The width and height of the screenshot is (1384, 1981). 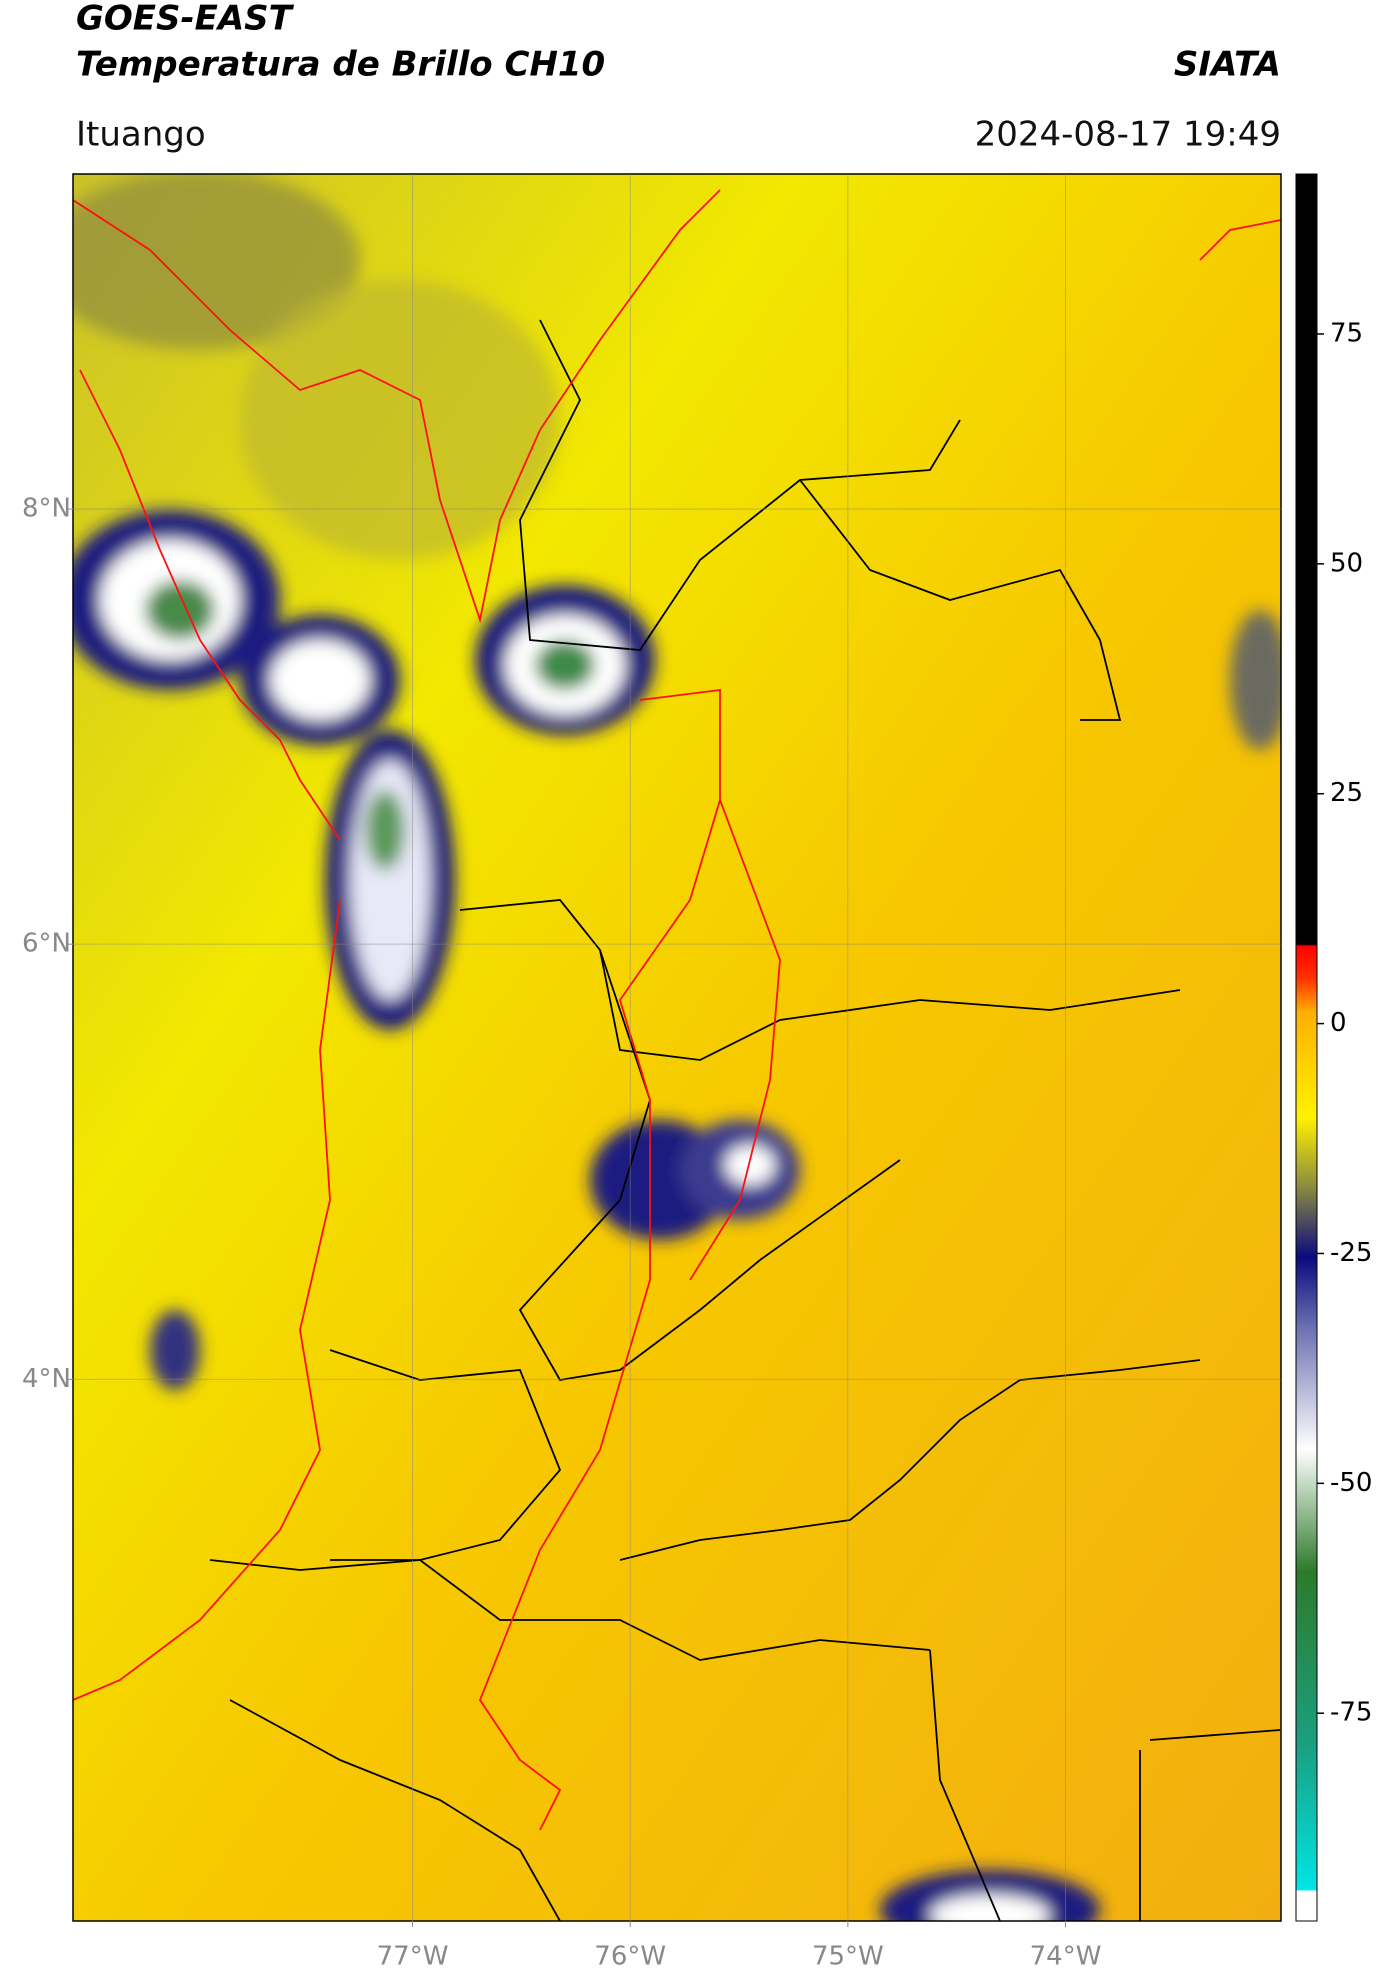 I want to click on colorbar-label: 0, so click(x=1338, y=1023).